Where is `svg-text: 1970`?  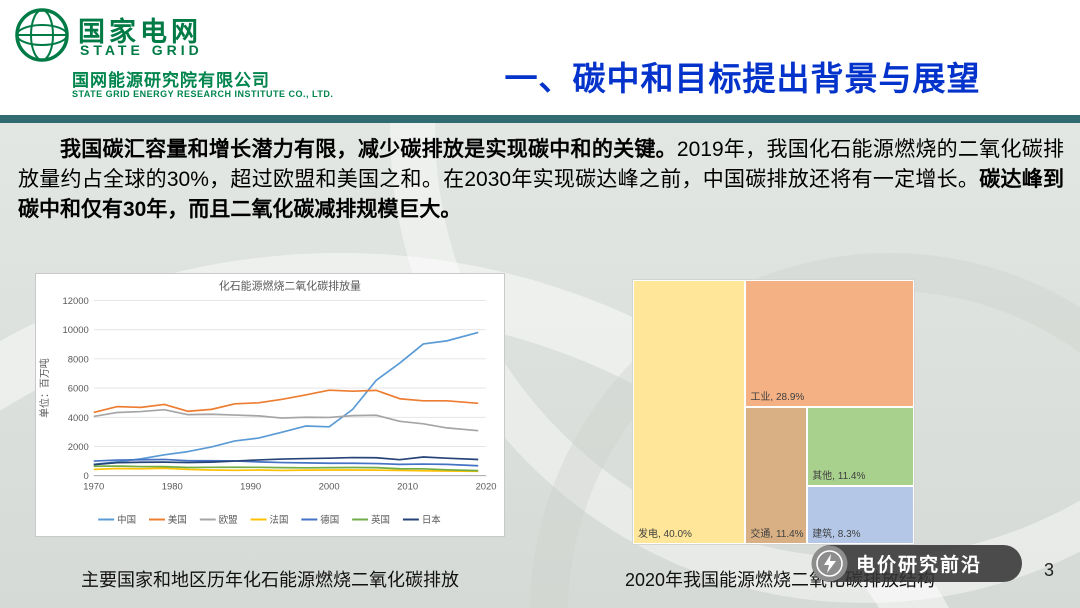
svg-text: 1970 is located at coordinates (93, 487).